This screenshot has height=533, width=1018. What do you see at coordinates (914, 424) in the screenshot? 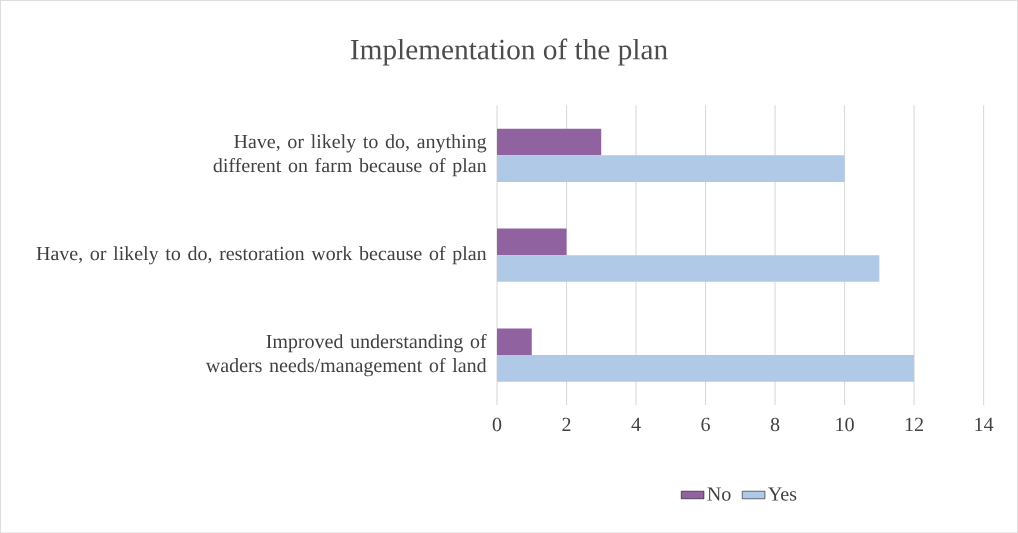
I see `x-tick-label: 12` at bounding box center [914, 424].